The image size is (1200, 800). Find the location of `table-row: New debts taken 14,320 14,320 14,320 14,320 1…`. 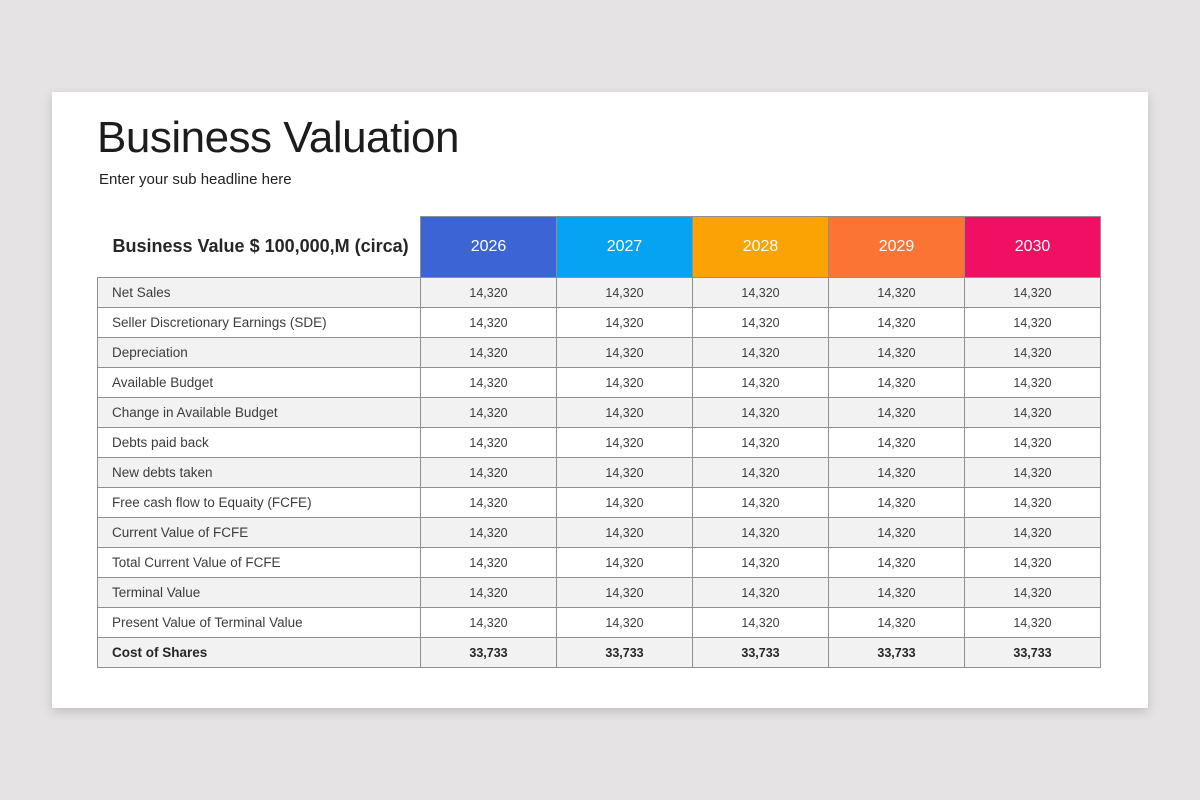

table-row: New debts taken 14,320 14,320 14,320 14,320 1… is located at coordinates (599, 472).